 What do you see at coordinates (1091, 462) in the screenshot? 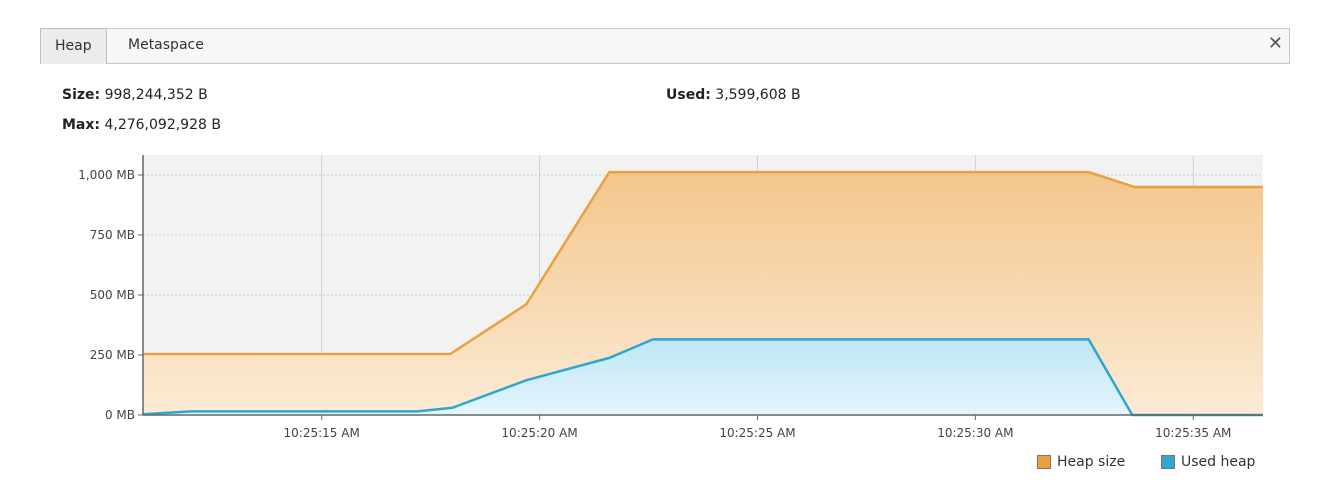
I see `legend-heap-size-label: Heap size` at bounding box center [1091, 462].